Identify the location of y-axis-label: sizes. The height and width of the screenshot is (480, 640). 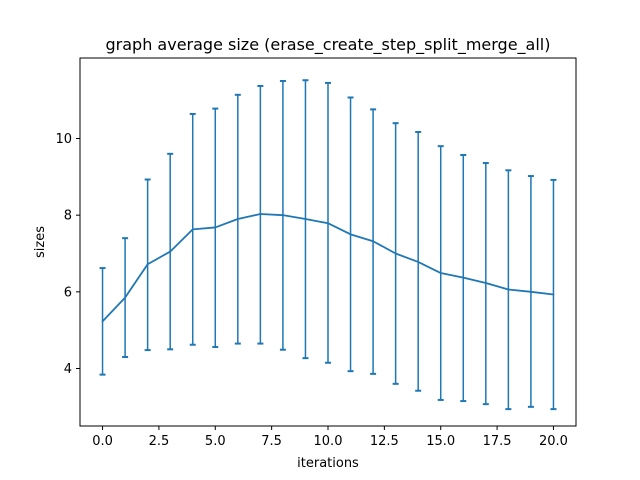
(40, 242).